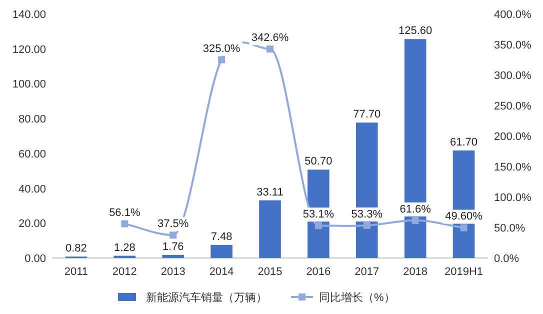 Image resolution: width=543 pixels, height=314 pixels. Describe the element at coordinates (415, 272) in the screenshot. I see `x-tick-label: 2018` at that location.